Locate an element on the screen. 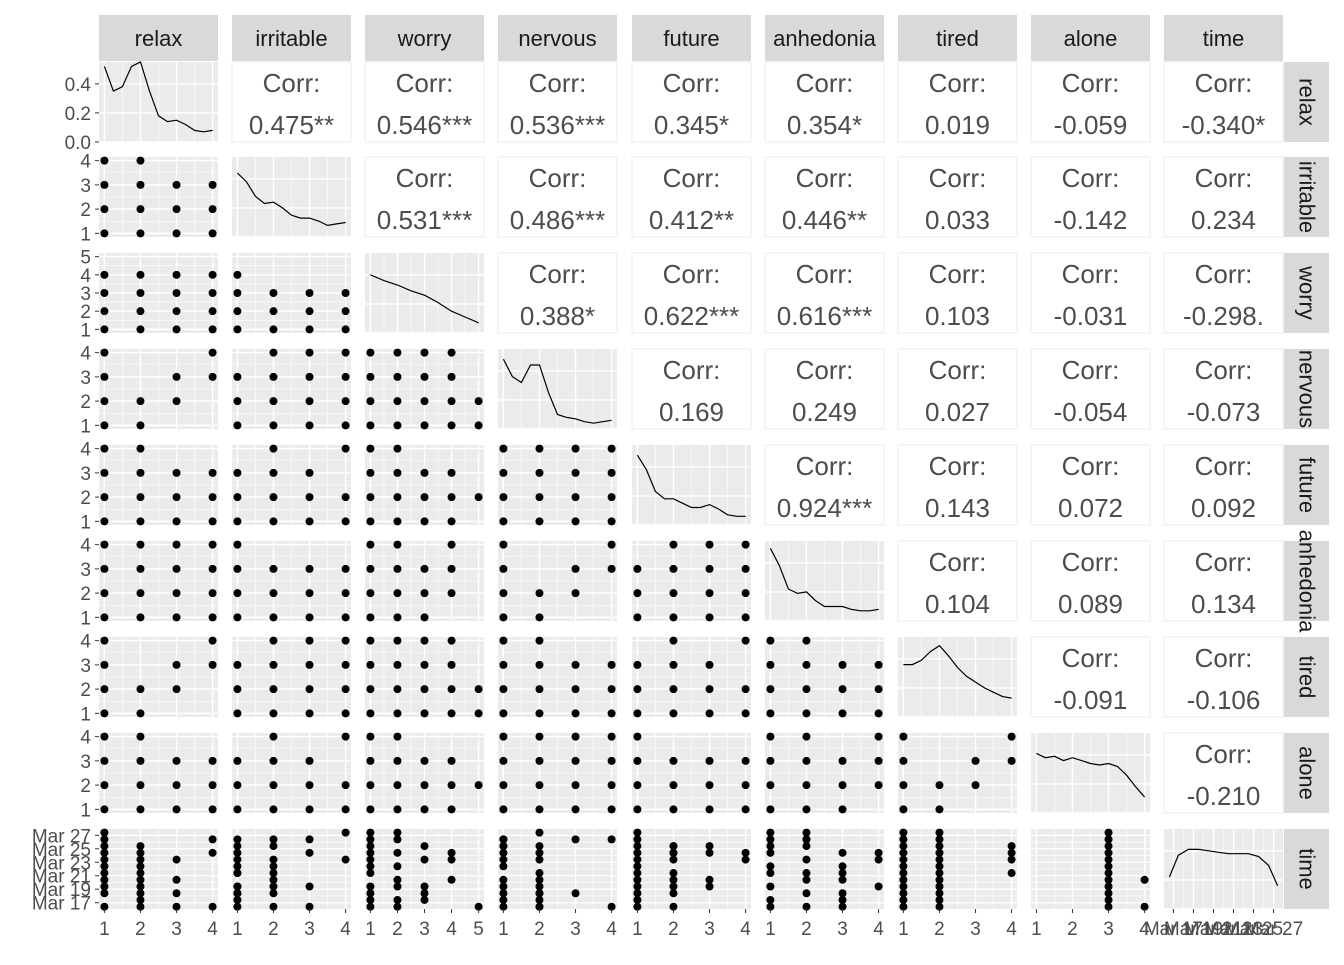  density-curve-nervous is located at coordinates (557, 391).